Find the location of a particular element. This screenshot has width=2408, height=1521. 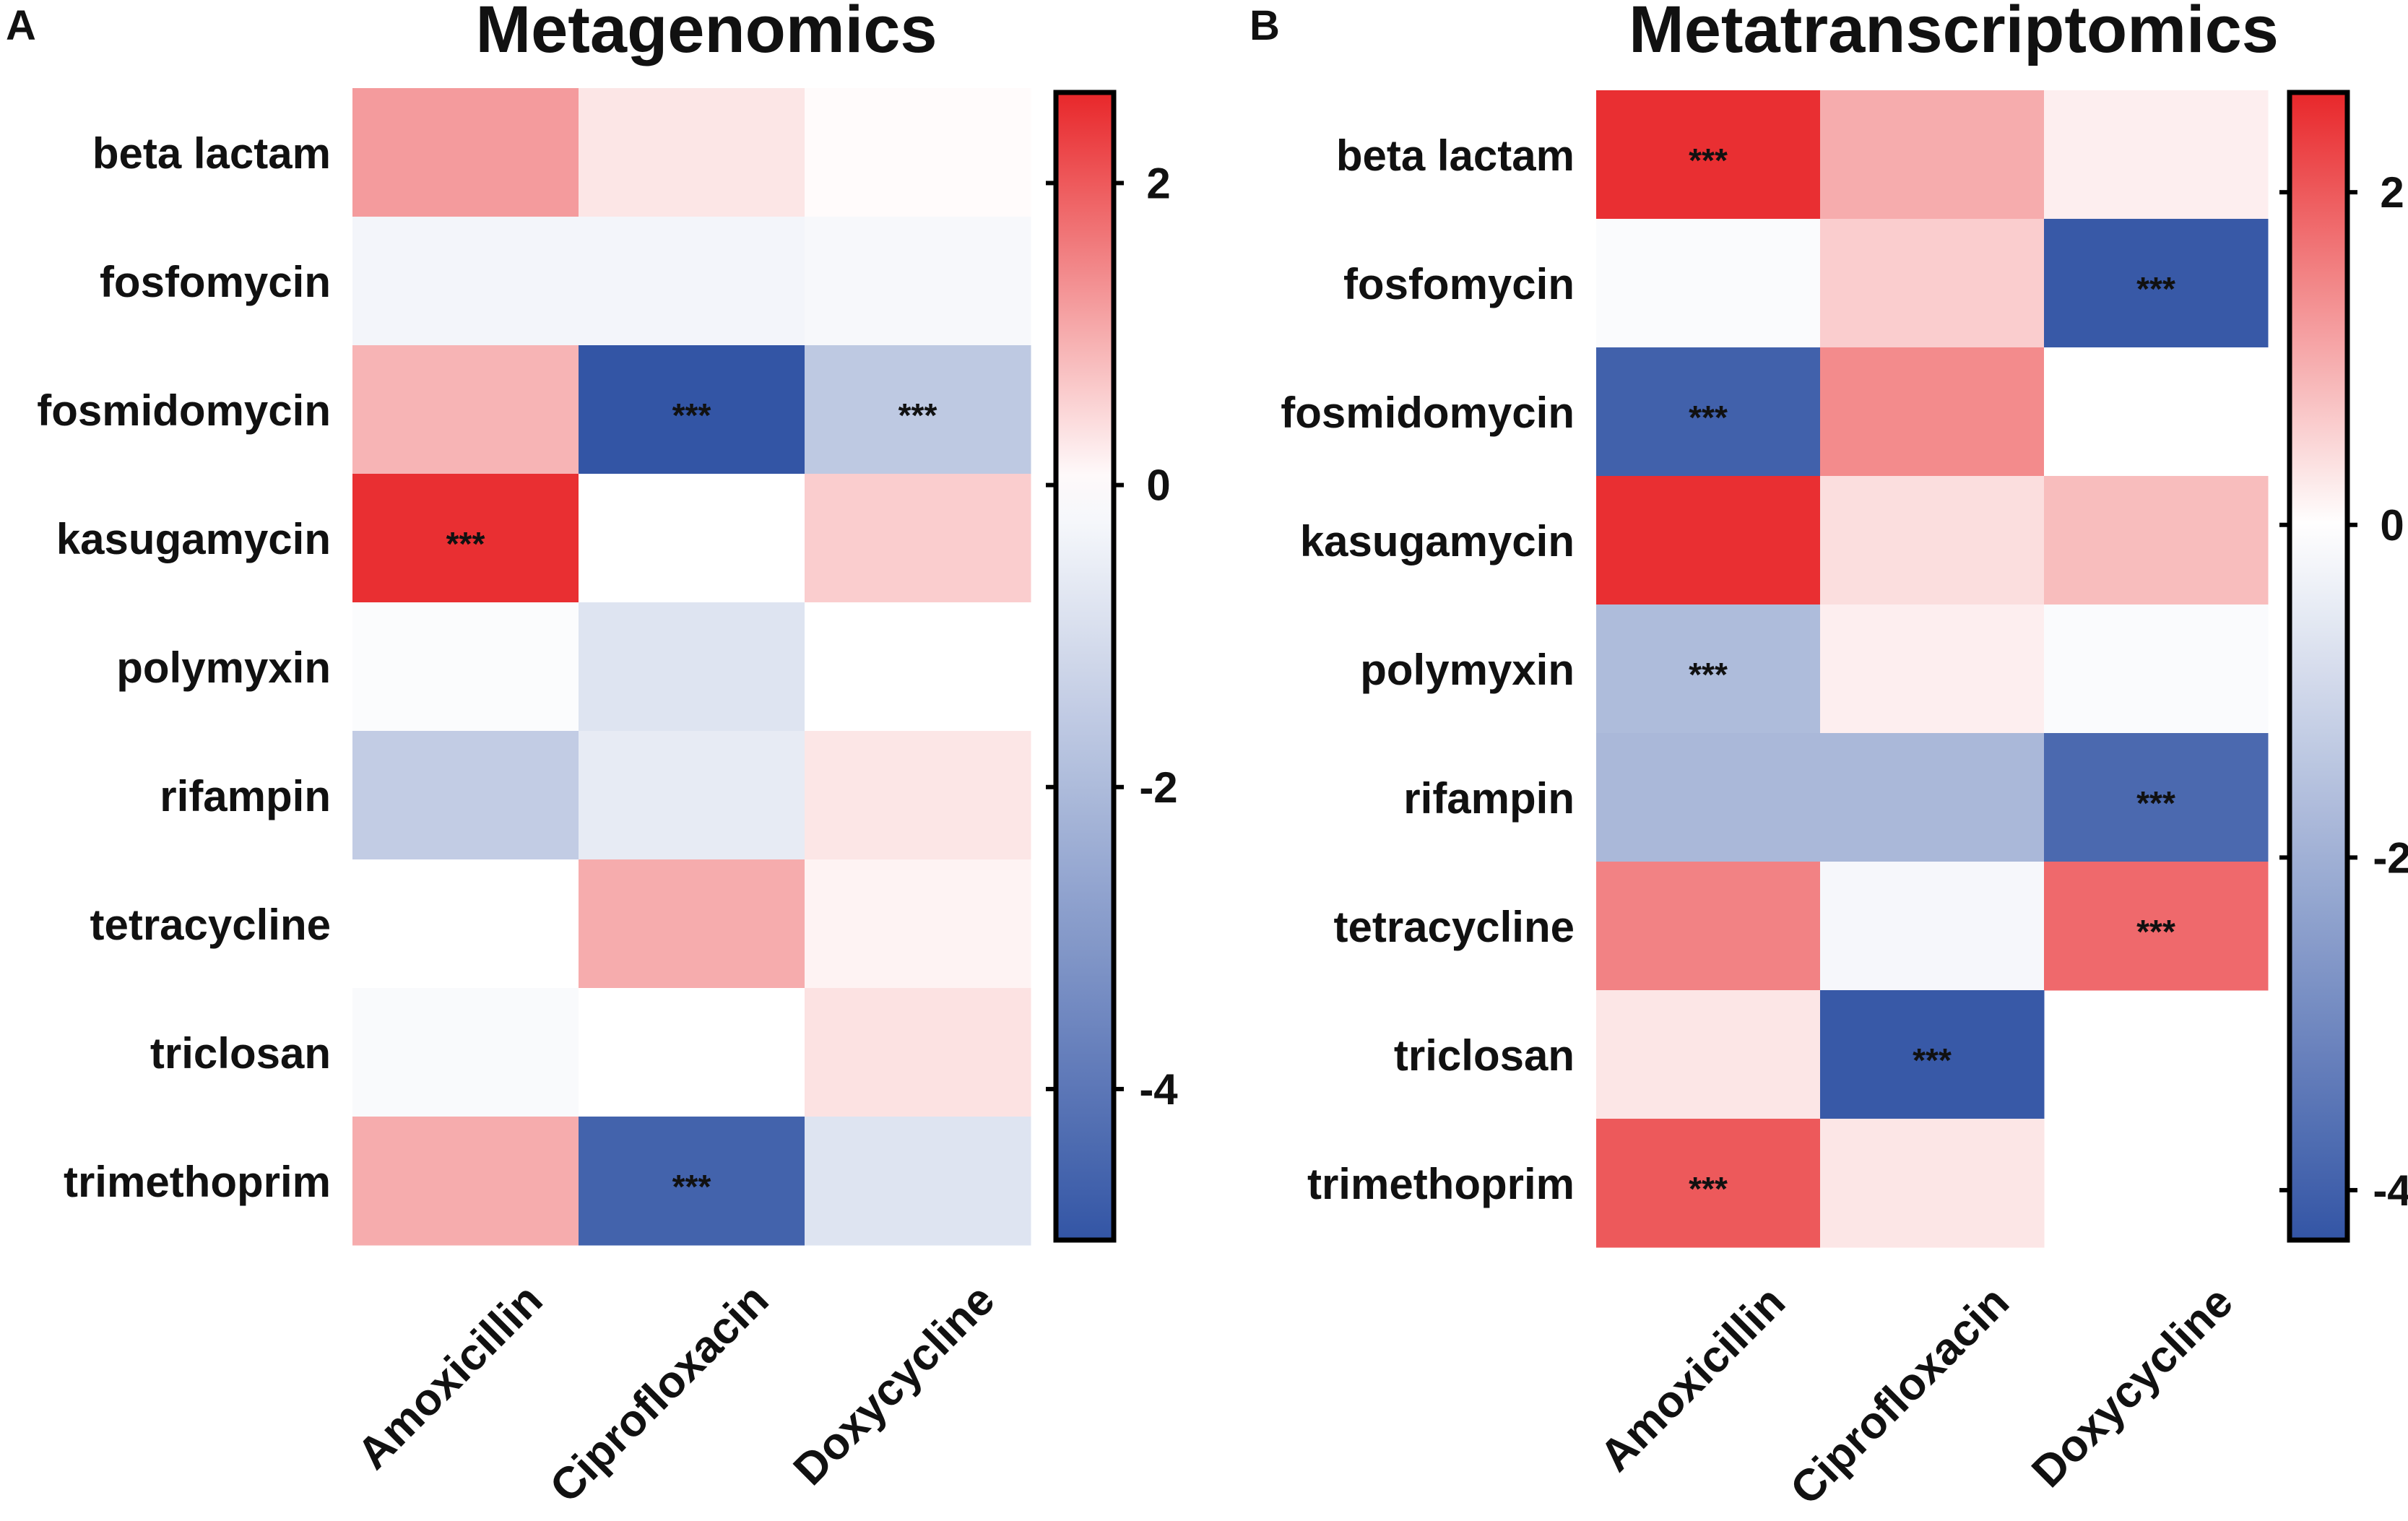

colorbar-tick-label: -4 is located at coordinates (2390, 1190).